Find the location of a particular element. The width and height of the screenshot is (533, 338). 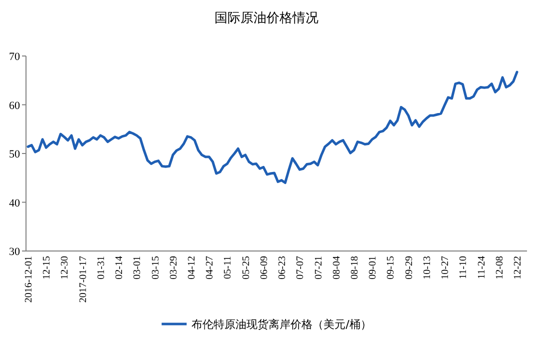

x-tick-label: 11-24 is located at coordinates (482, 267).